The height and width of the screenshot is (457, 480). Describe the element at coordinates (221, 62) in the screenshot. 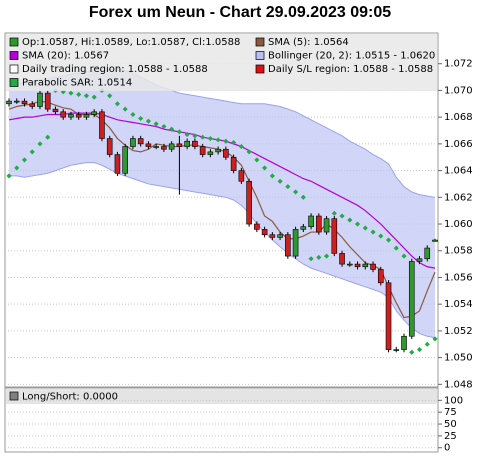

I see `legend-bg` at that location.